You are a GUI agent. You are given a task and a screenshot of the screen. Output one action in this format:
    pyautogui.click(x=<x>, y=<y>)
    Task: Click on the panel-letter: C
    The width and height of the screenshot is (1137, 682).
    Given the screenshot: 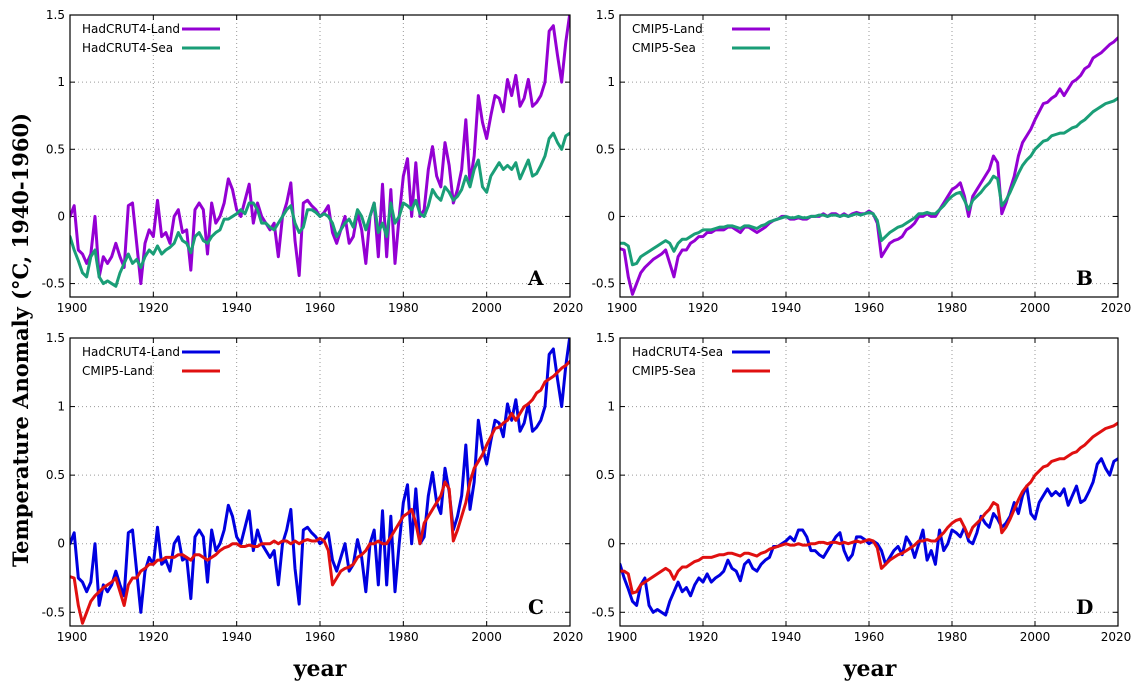 What is the action you would take?
    pyautogui.click(x=536, y=607)
    